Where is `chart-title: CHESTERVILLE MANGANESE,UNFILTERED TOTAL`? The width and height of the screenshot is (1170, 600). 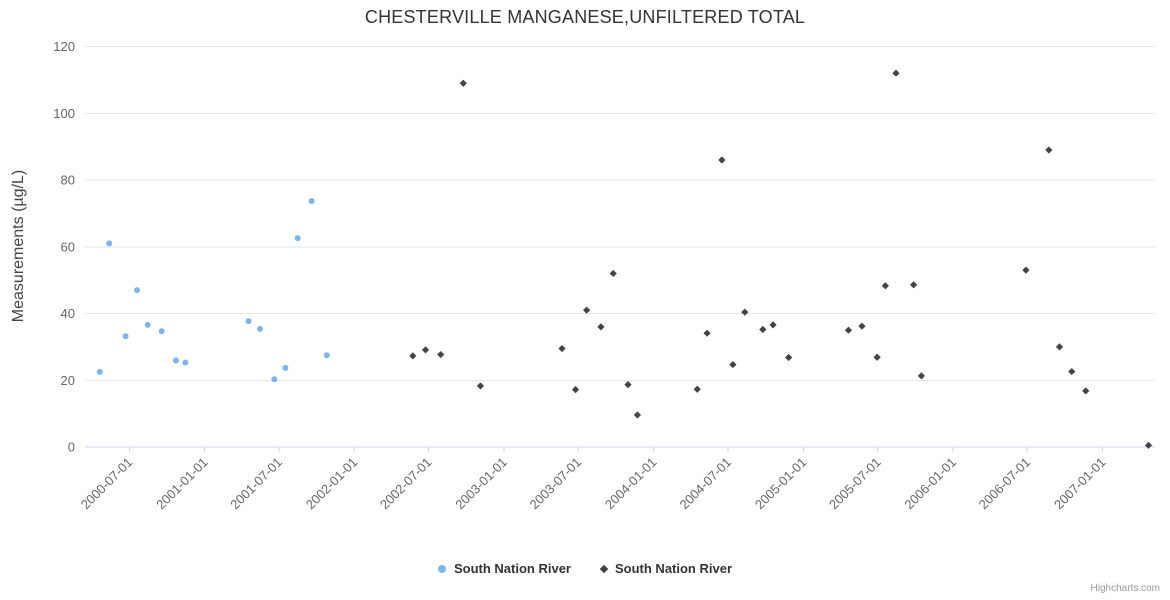
chart-title: CHESTERVILLE MANGANESE,UNFILTERED TOTAL is located at coordinates (585, 17).